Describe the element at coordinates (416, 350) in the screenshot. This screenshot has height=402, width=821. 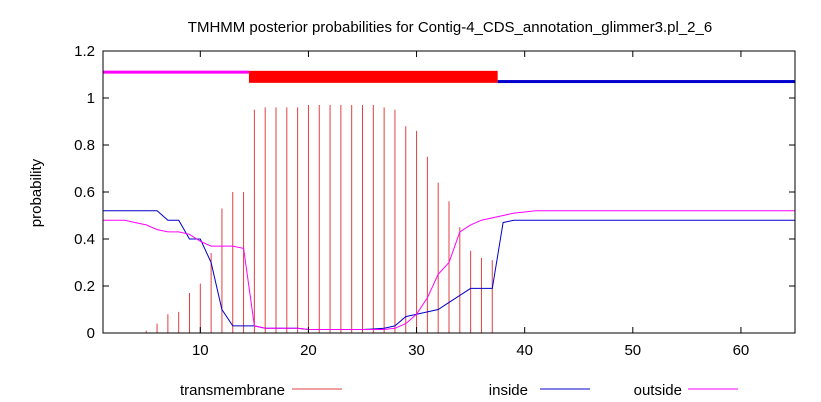
I see `x-tick-label: 30` at that location.